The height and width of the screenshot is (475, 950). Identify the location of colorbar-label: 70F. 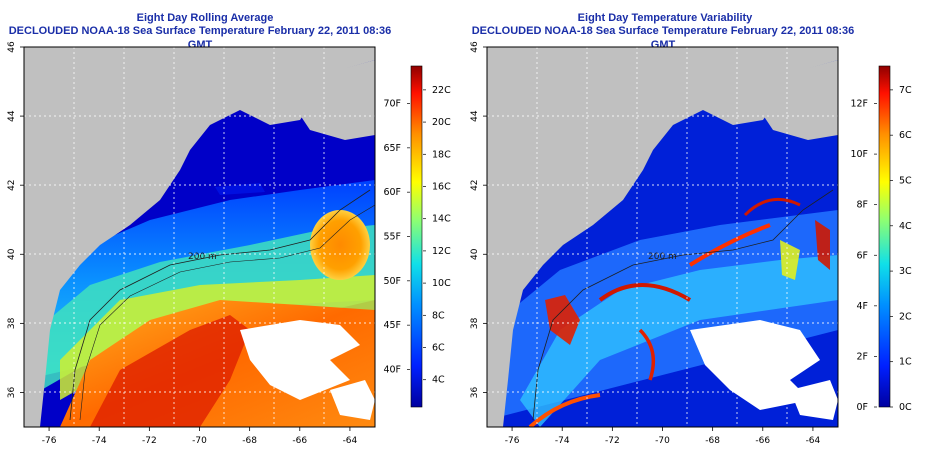
(392, 104).